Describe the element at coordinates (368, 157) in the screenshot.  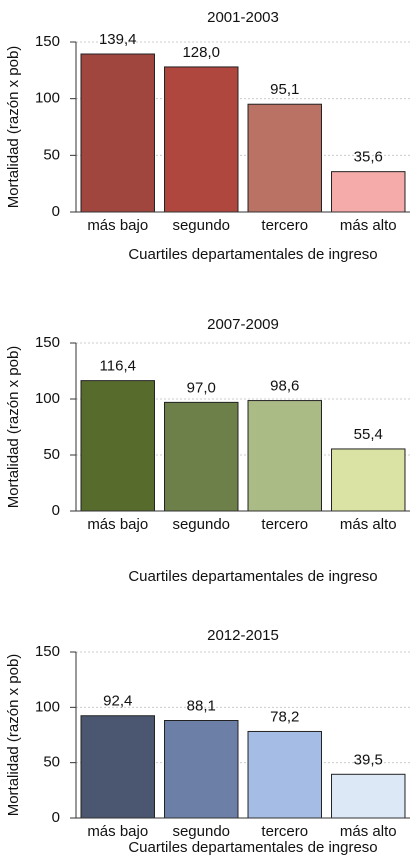
I see `value-label: 35,6` at that location.